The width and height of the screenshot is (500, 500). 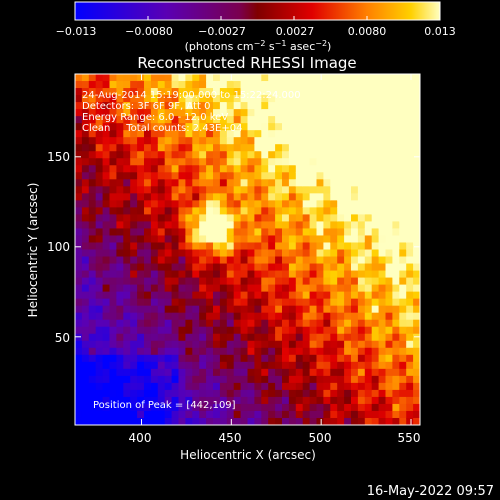 What do you see at coordinates (257, 11) in the screenshot?
I see `colorbar` at bounding box center [257, 11].